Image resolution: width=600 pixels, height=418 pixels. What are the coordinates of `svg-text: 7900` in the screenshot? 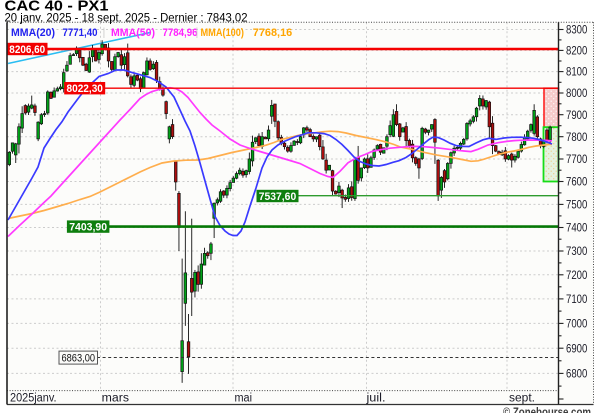 It's located at (576, 116).